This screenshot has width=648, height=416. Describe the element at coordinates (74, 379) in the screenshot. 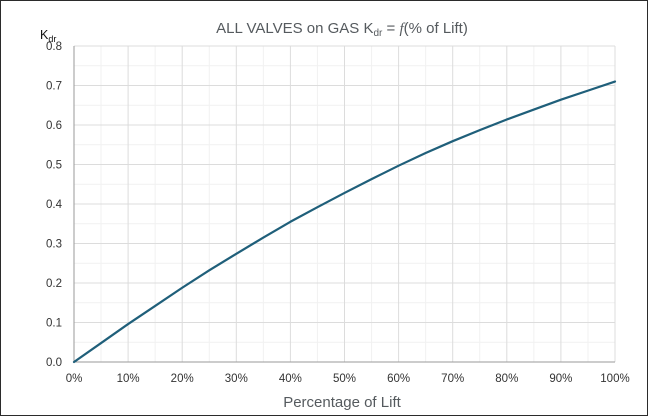

I see `x-tick-label: 0%` at that location.